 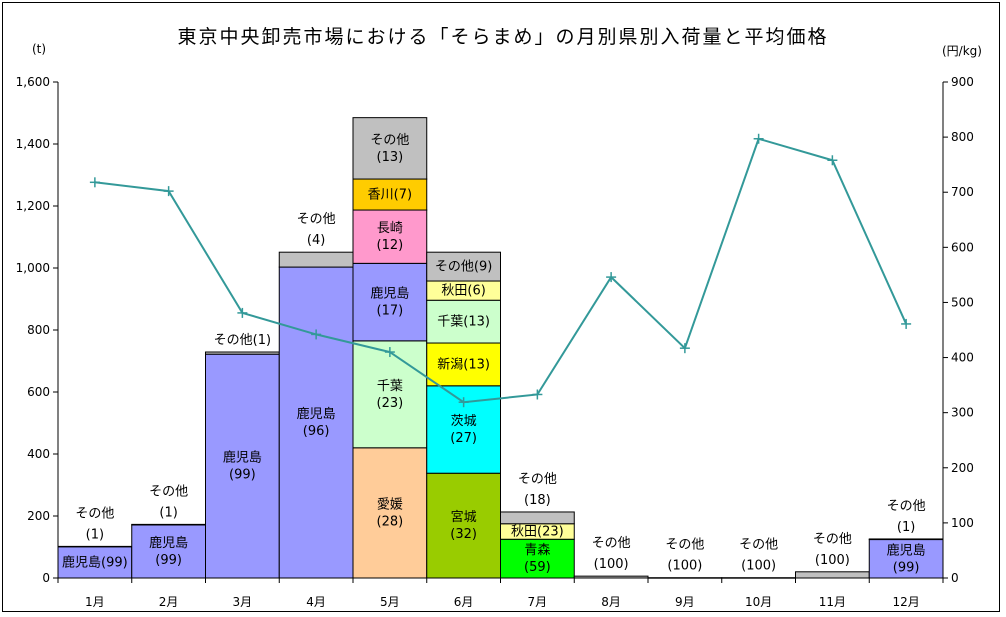 I want to click on segment-label: その他, so click(x=389, y=140).